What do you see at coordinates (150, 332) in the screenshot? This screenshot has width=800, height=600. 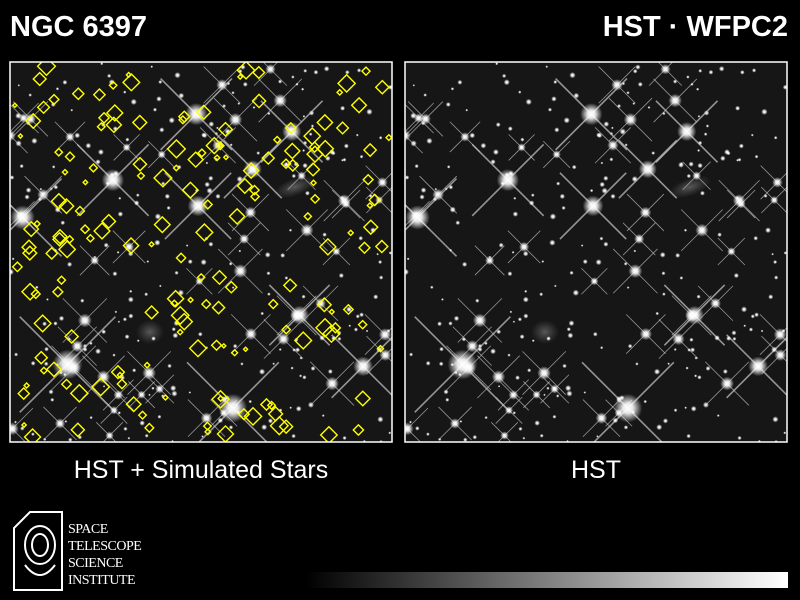 I see `nebula` at bounding box center [150, 332].